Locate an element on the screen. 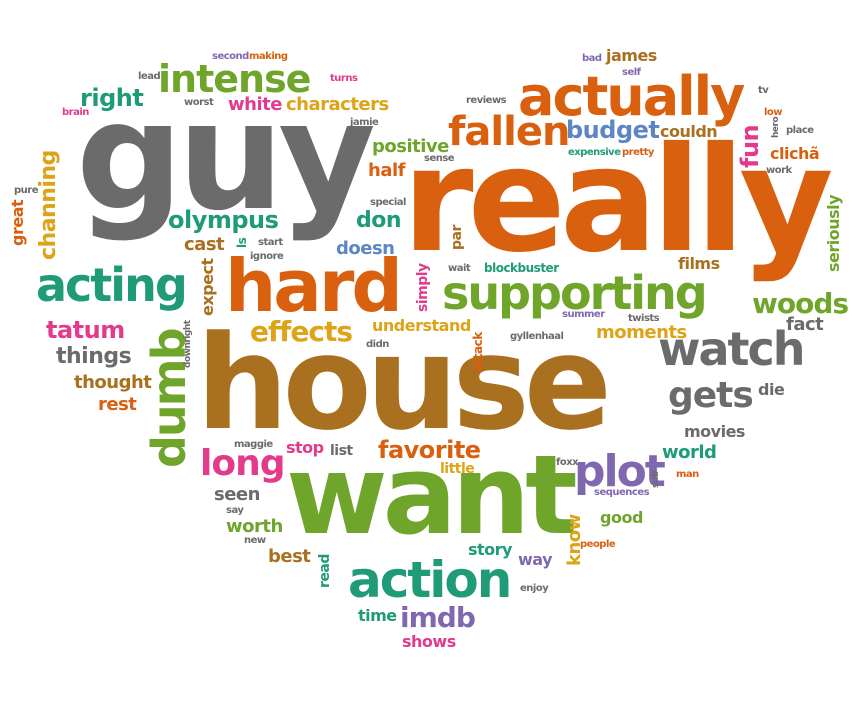  word-action: action is located at coordinates (430, 580).